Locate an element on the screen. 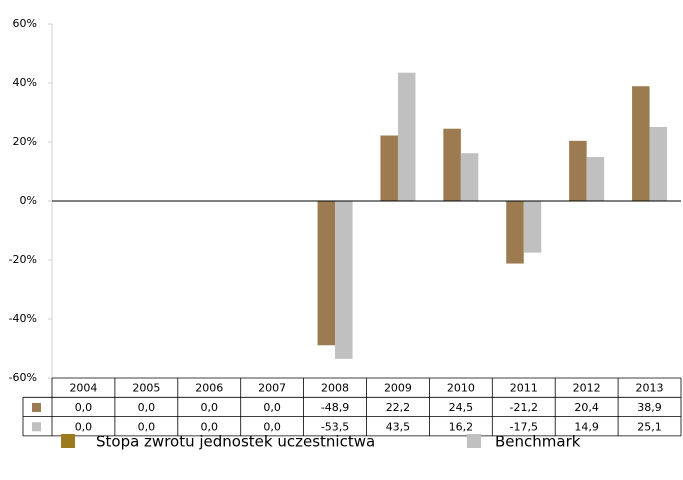 The image size is (683, 480). x-tick-label: 2008 is located at coordinates (335, 388).